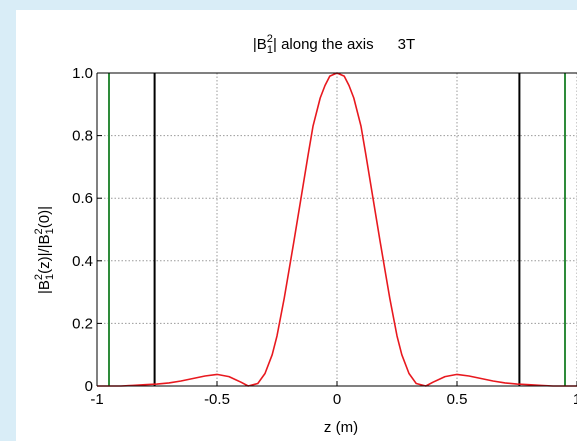 This screenshot has width=577, height=441. Describe the element at coordinates (82, 136) in the screenshot. I see `y-tick-label: 0.8` at that location.